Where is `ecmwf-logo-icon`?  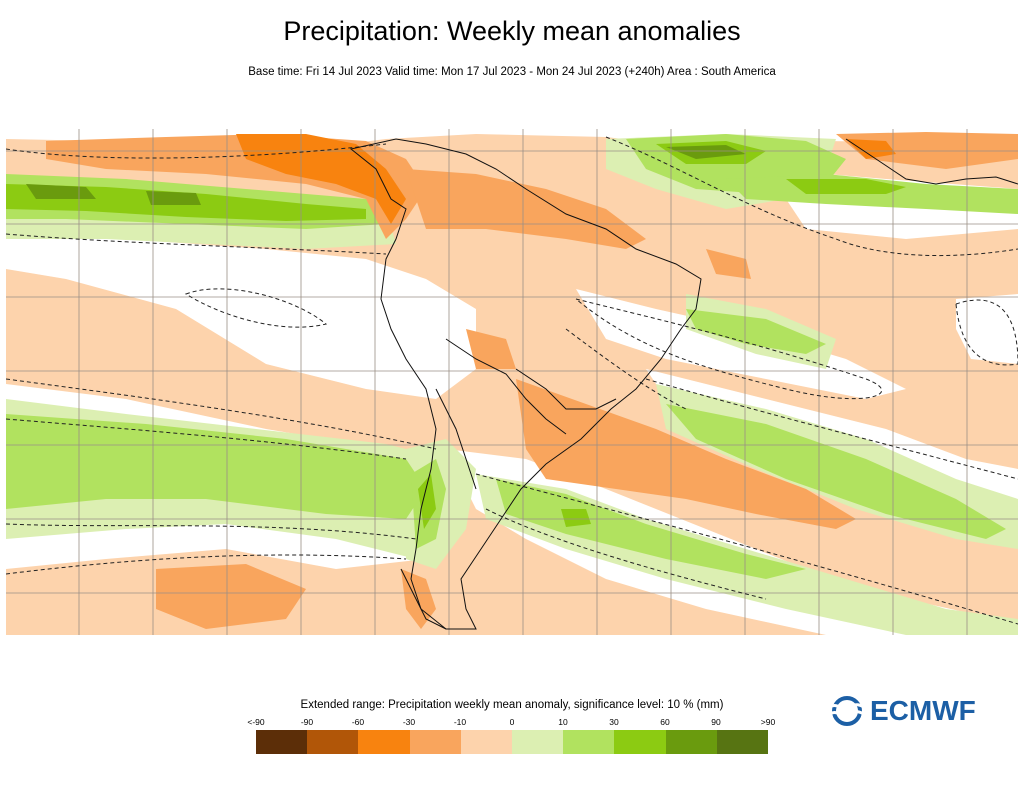 ecmwf-logo-icon is located at coordinates (847, 711).